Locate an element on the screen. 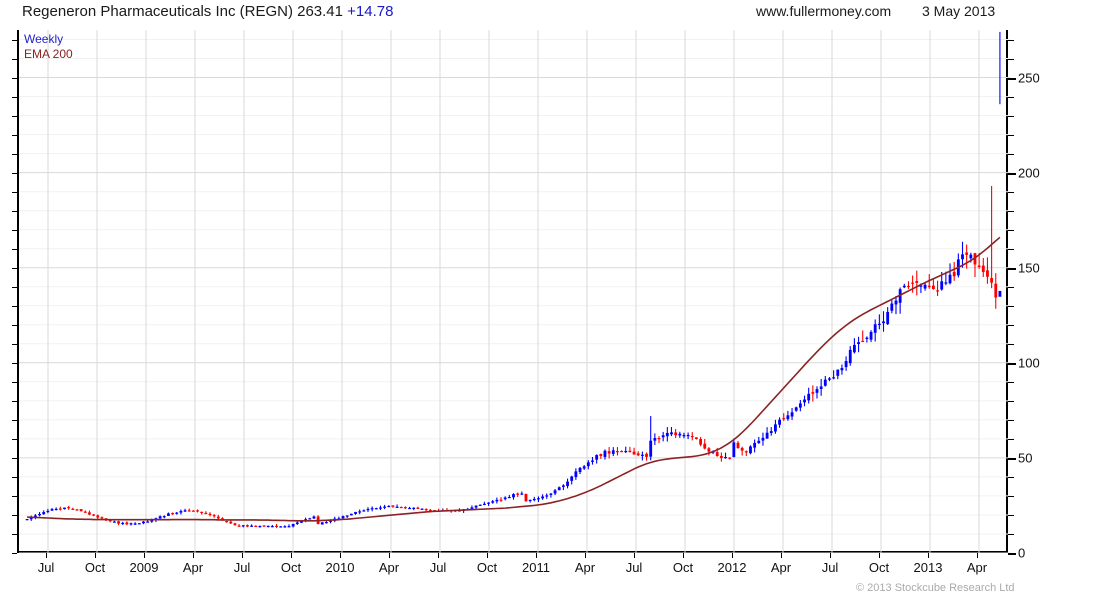 The width and height of the screenshot is (1100, 600). y-axis-label: 150 is located at coordinates (1029, 268).